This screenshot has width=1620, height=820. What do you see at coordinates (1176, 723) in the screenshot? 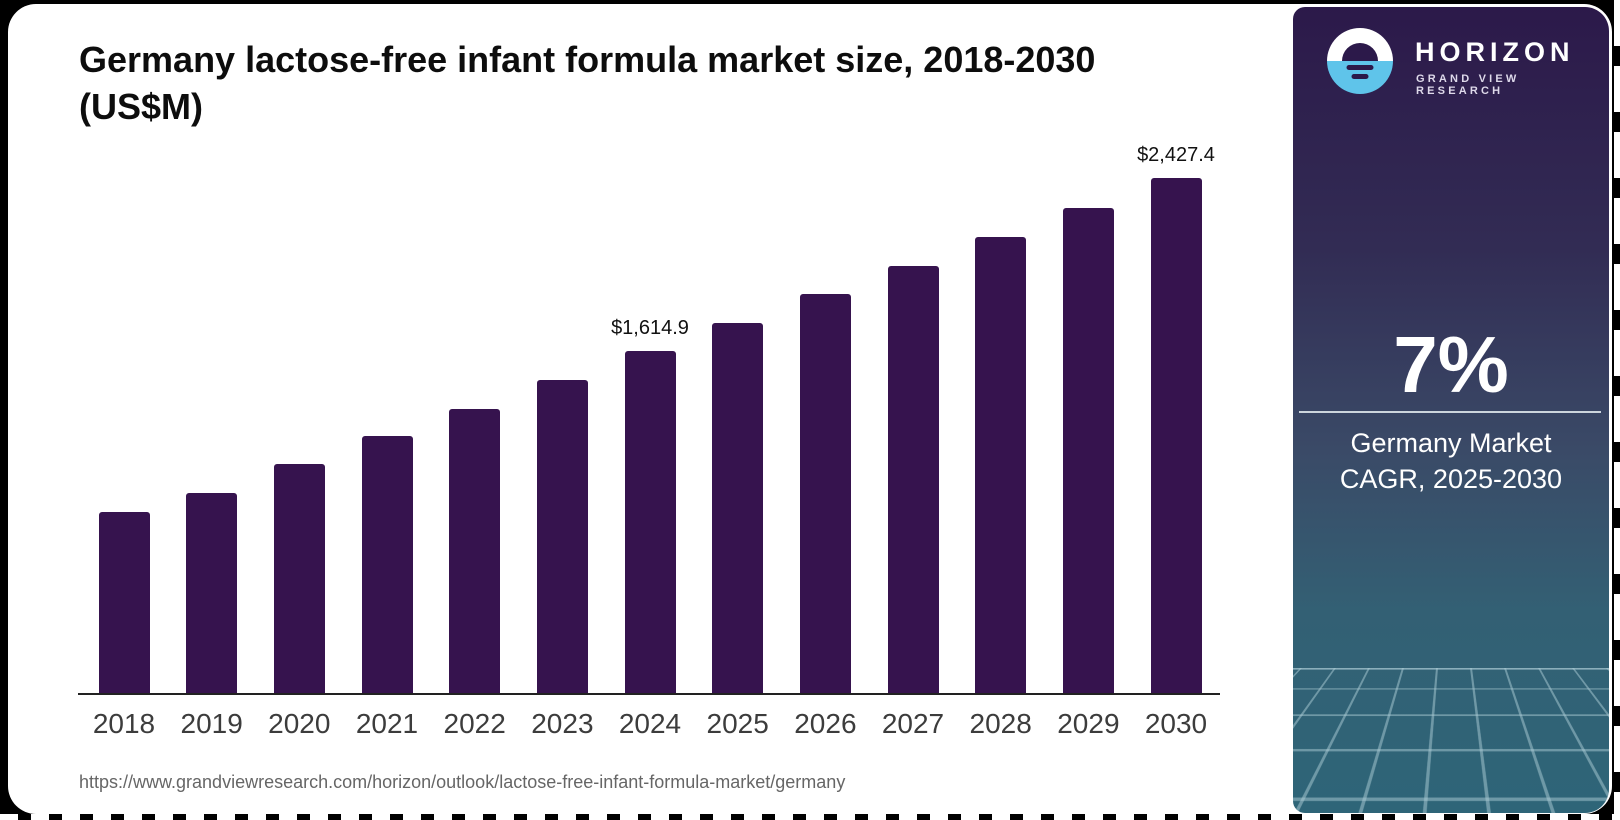
I see `year-label-2030: 2030` at bounding box center [1176, 723].